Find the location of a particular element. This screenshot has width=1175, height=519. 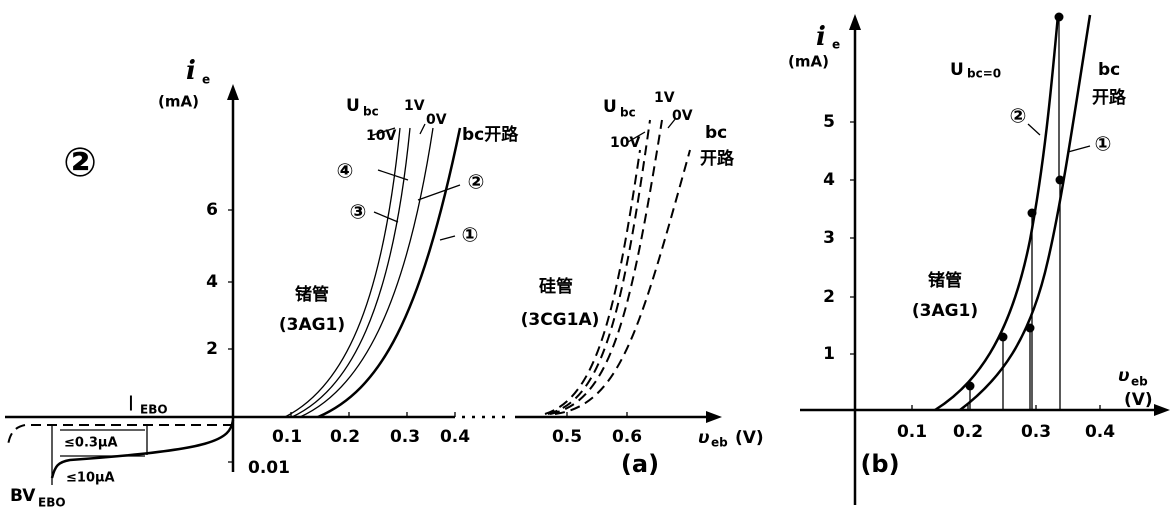

y-tick-label: 5 is located at coordinates (829, 122).